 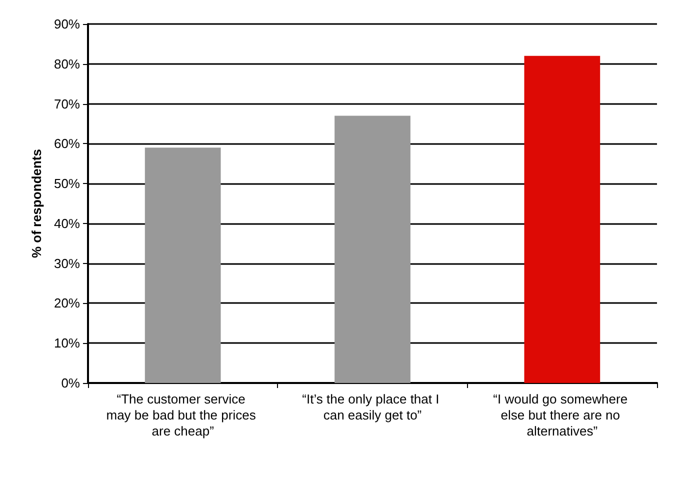 I want to click on y-tick-label: 70%, so click(x=67, y=104).